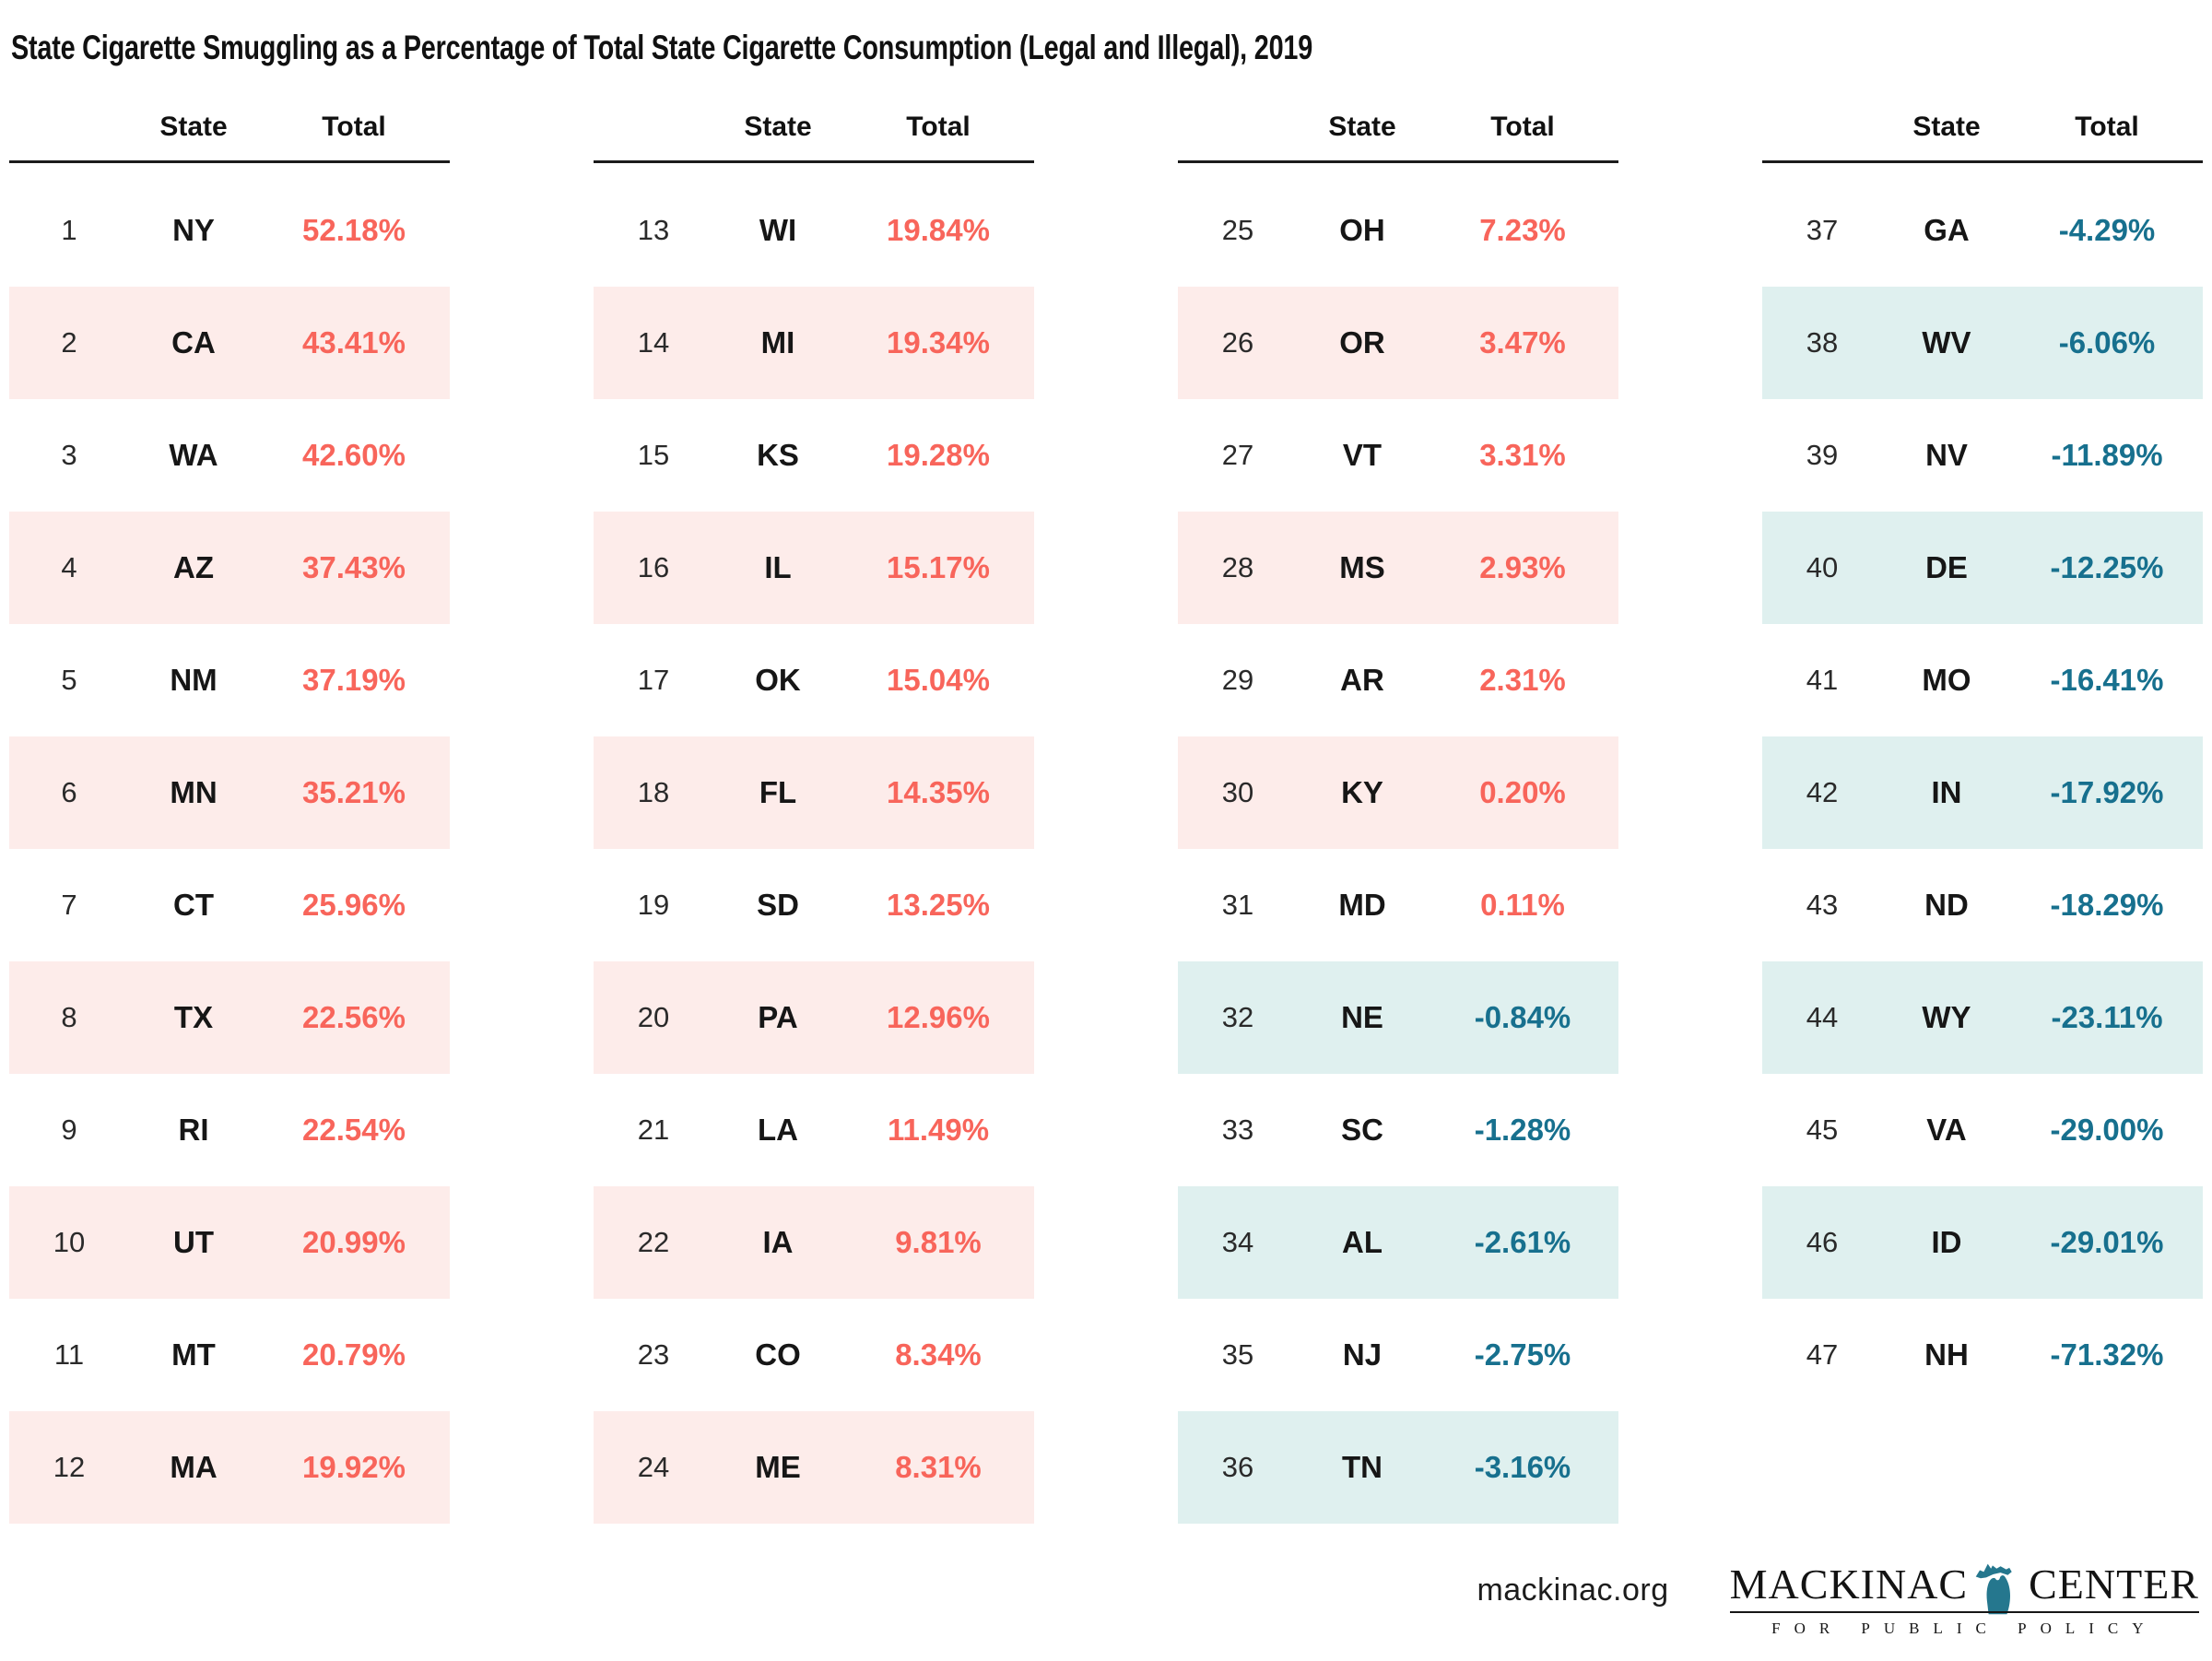 This screenshot has height=1661, width=2212. What do you see at coordinates (354, 1354) in the screenshot?
I see `total-cell: 20.79%` at bounding box center [354, 1354].